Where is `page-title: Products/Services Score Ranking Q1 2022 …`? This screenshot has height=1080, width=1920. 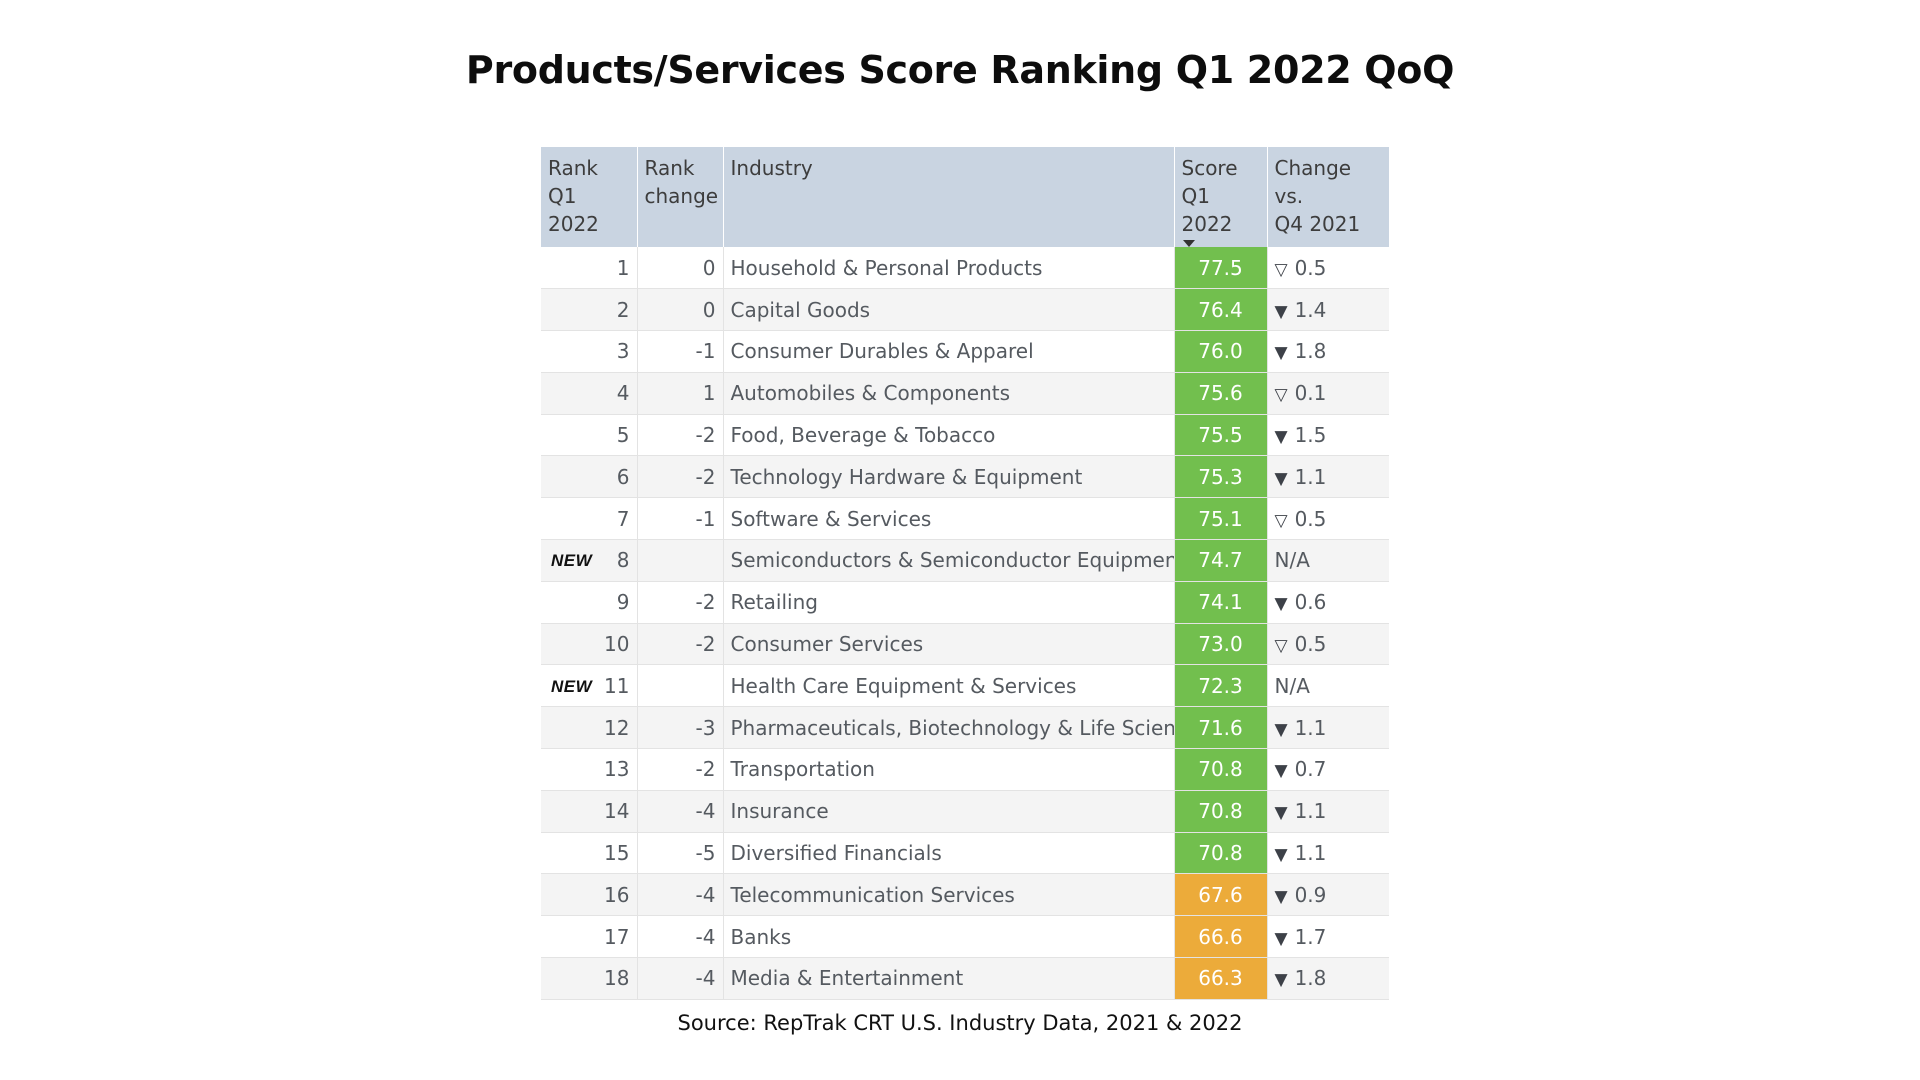
page-title: Products/Services Score Ranking Q1 2022 … is located at coordinates (960, 70).